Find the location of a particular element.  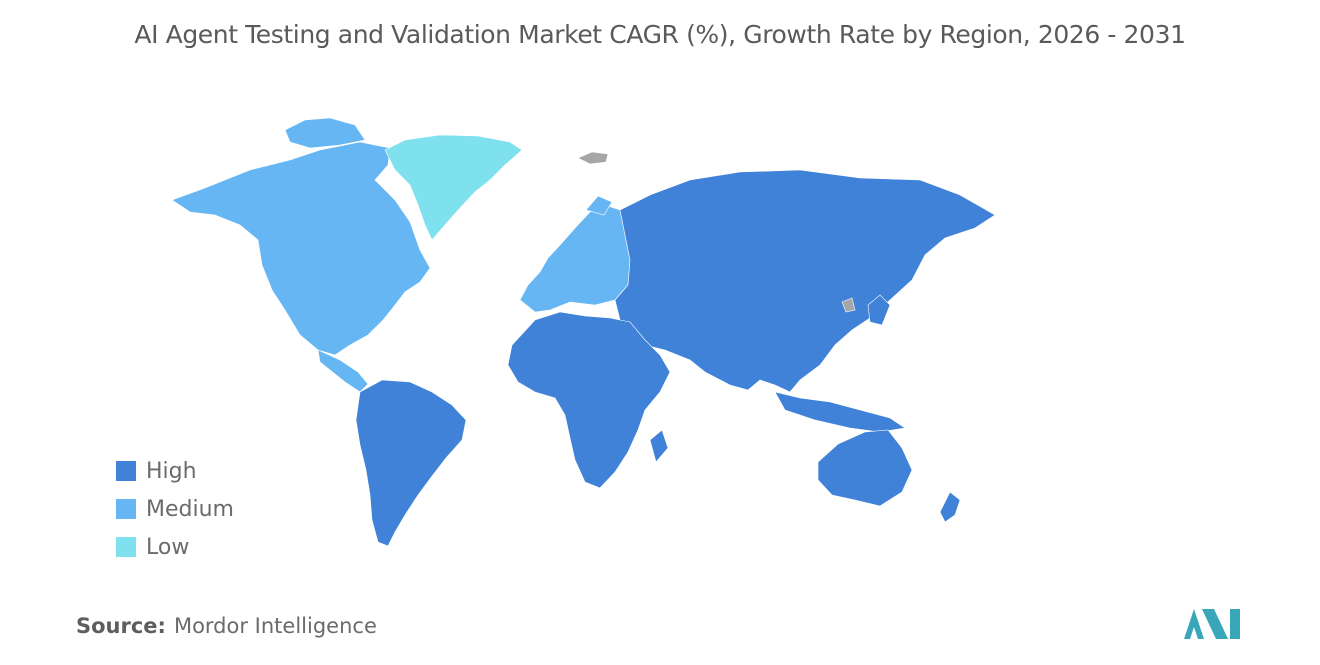

legend-swatch-high is located at coordinates (126, 471).